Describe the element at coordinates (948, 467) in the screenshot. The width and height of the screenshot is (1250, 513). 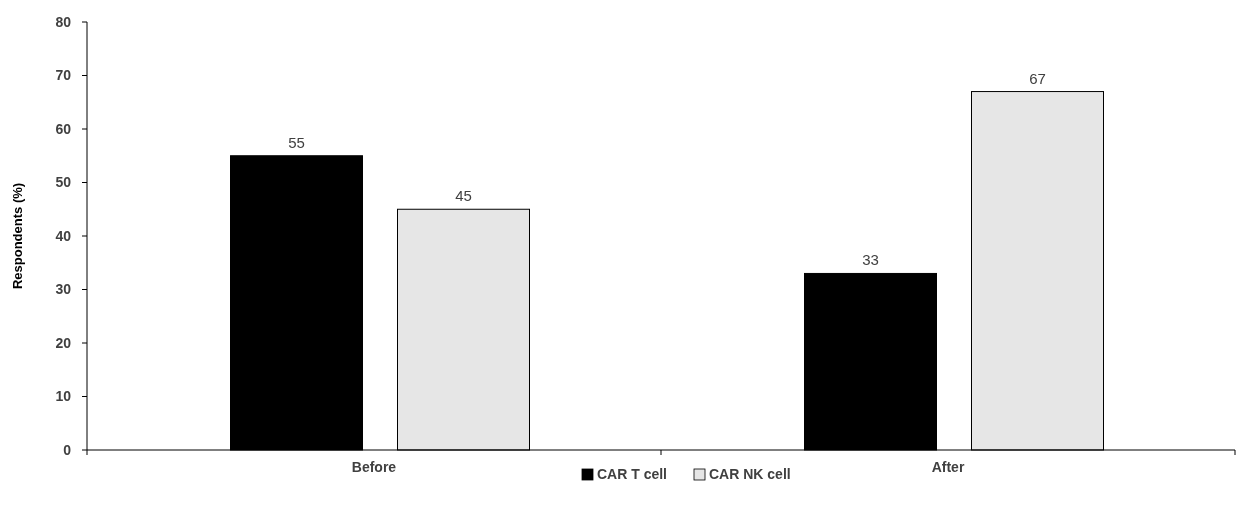
I see `x-tick-label: After` at that location.